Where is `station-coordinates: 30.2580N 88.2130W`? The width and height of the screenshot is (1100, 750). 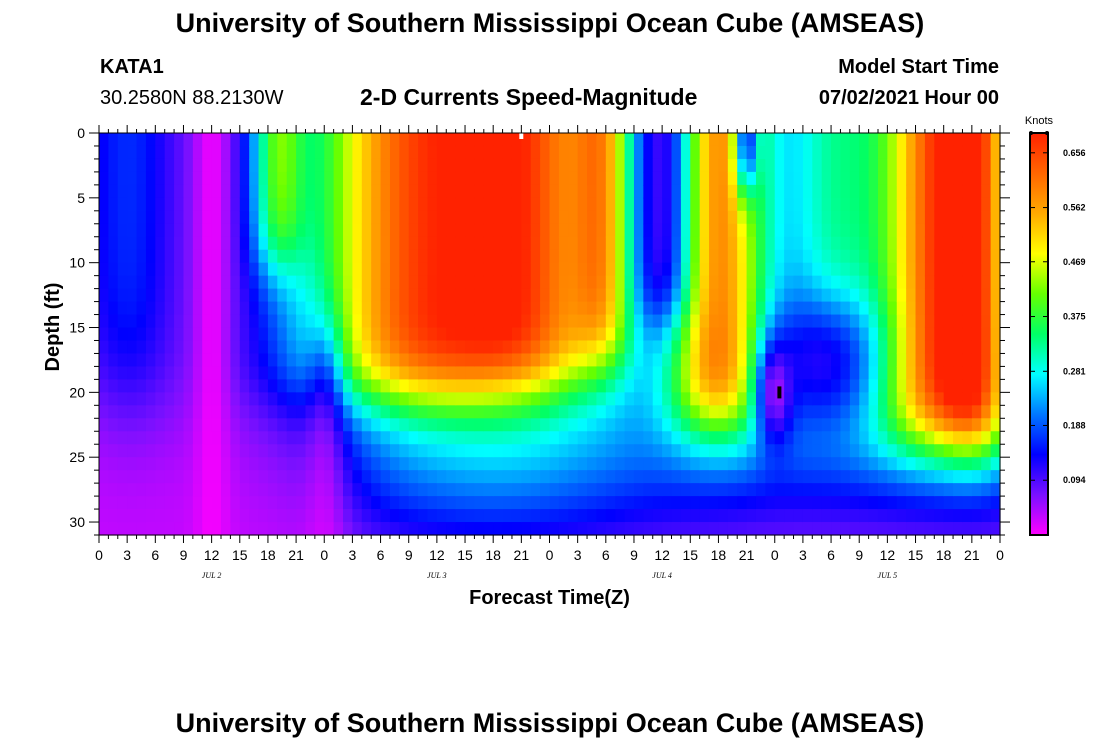
station-coordinates: 30.2580N 88.2130W is located at coordinates (192, 98).